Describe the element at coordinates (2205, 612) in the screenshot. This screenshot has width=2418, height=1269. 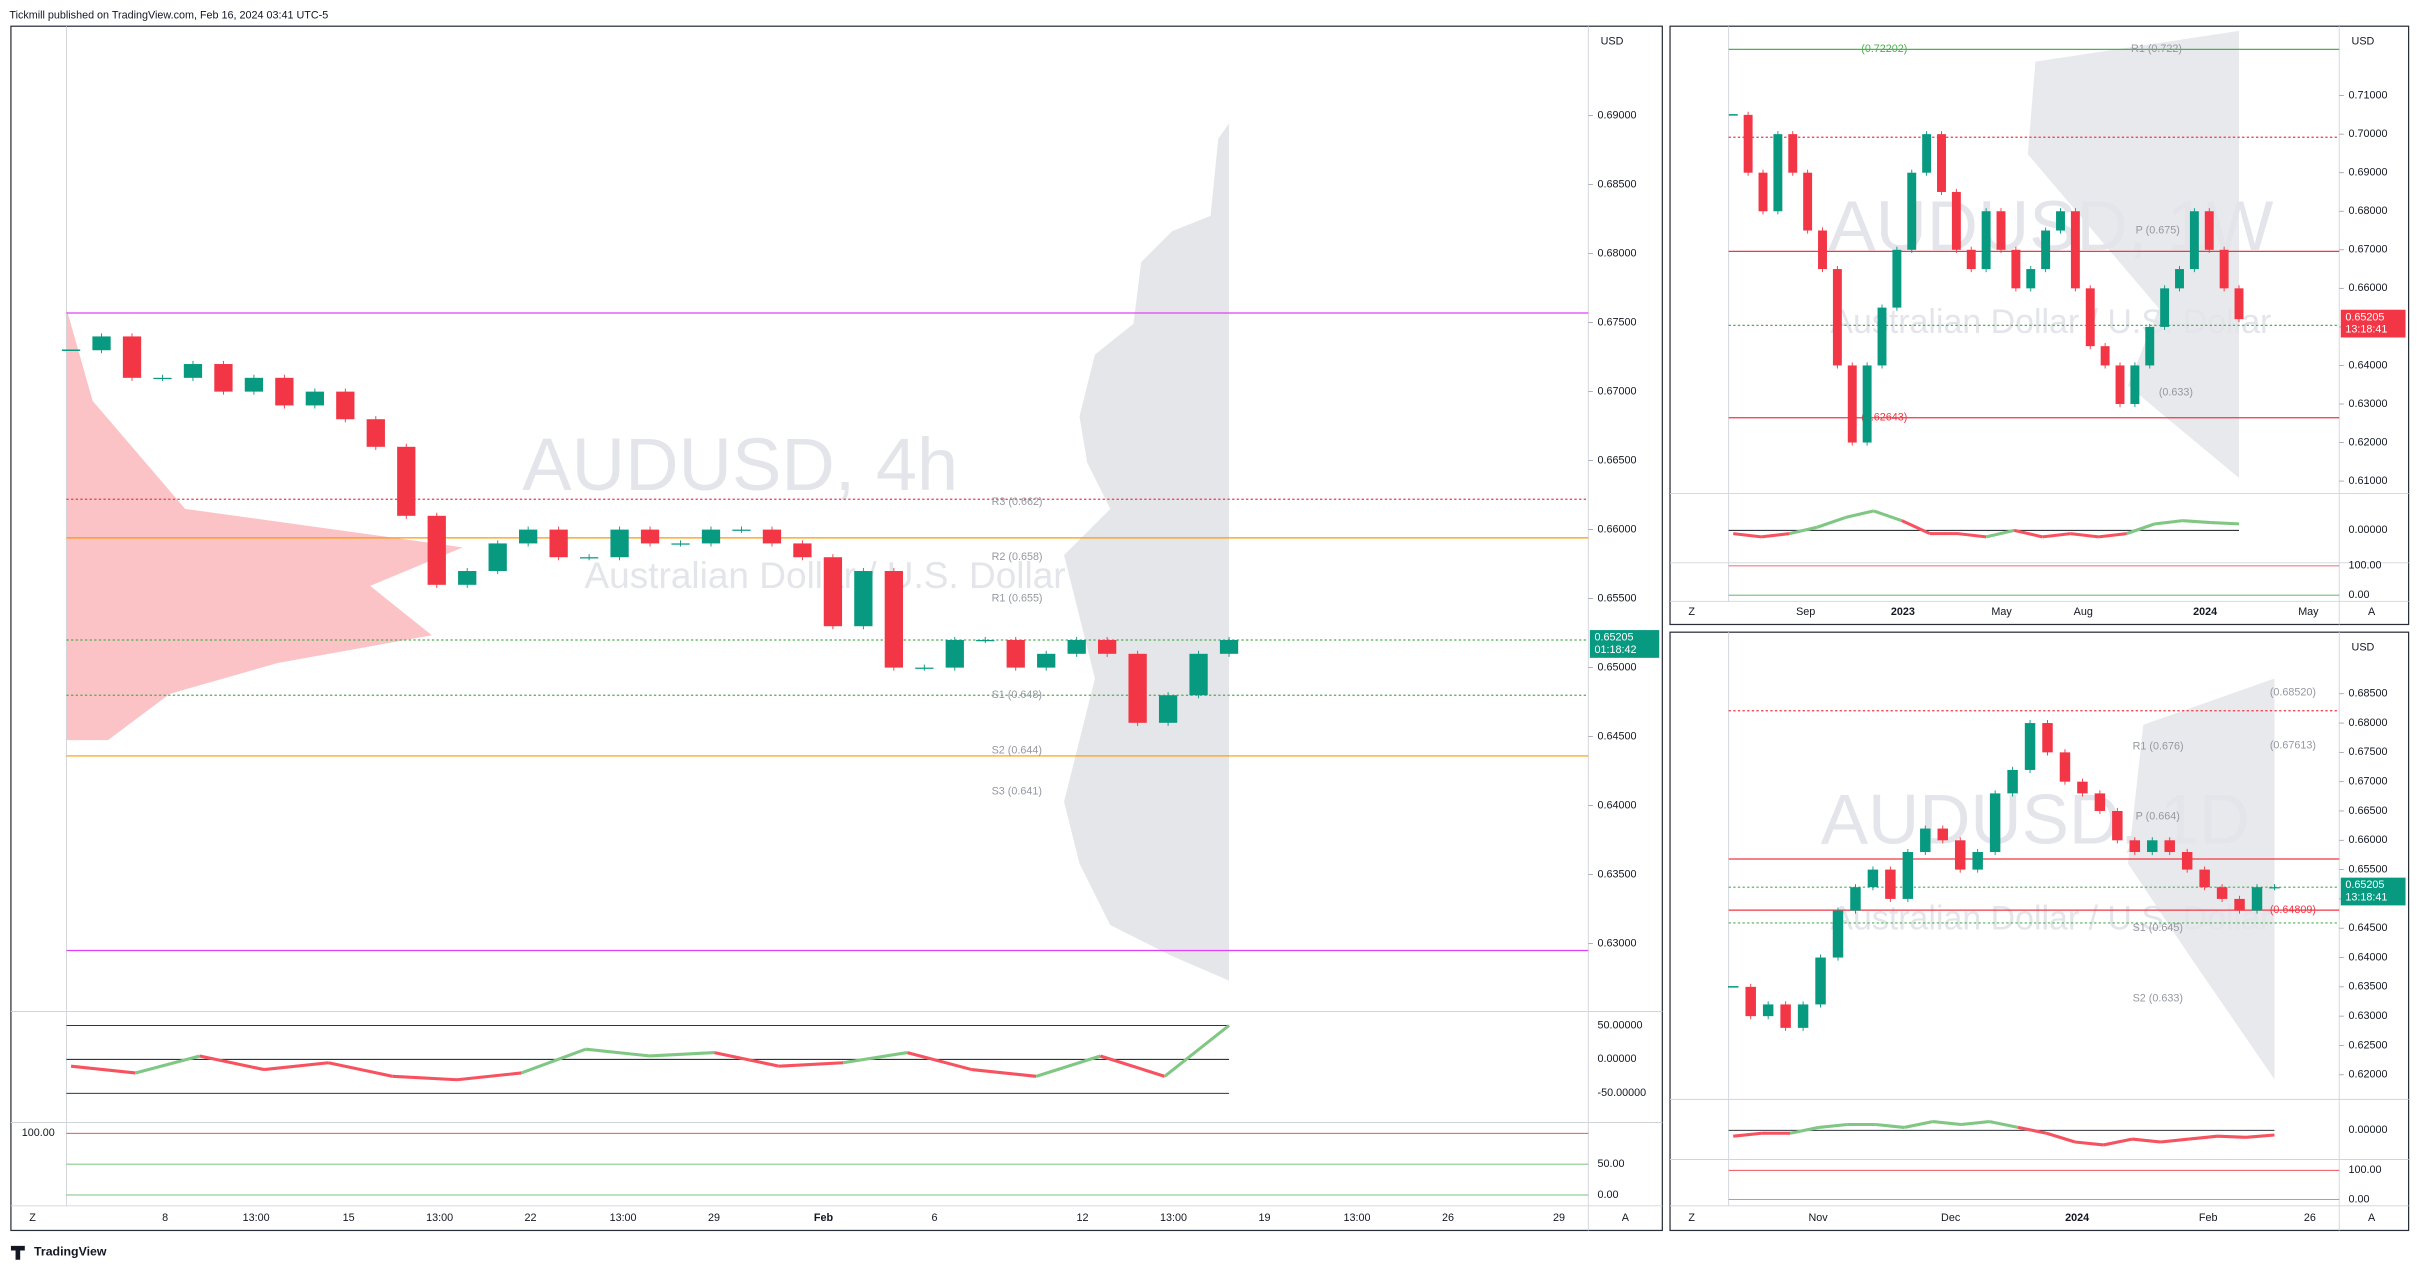
I see `x-tick-label: 2024` at that location.